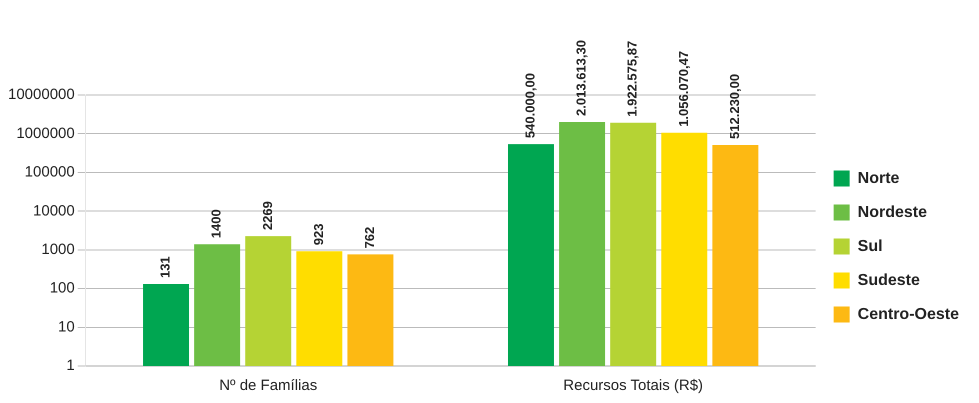  What do you see at coordinates (58, 249) in the screenshot?
I see `y-tick-label: 1000` at bounding box center [58, 249].